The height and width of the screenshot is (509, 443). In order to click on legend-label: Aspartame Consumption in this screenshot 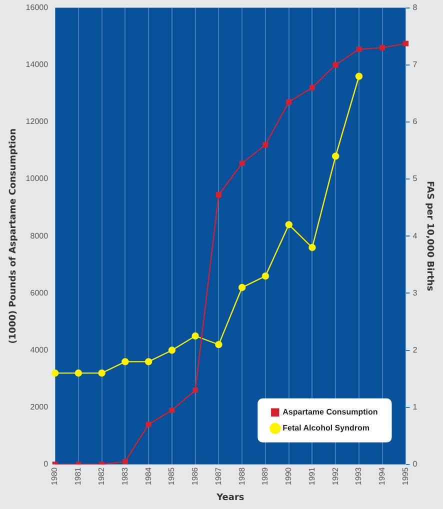, I will do `click(330, 412)`.